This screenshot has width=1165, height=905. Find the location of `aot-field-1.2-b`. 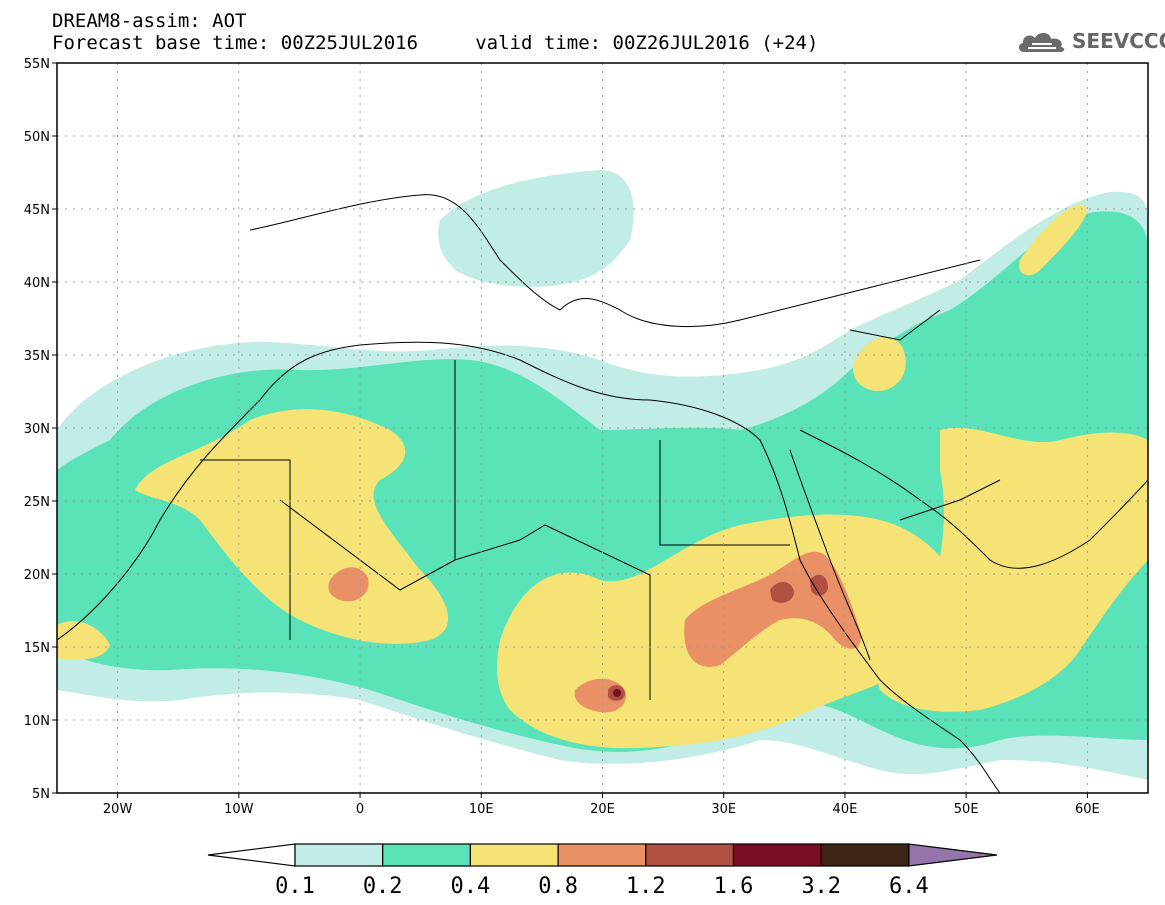

aot-field-1.2-b is located at coordinates (819, 585).